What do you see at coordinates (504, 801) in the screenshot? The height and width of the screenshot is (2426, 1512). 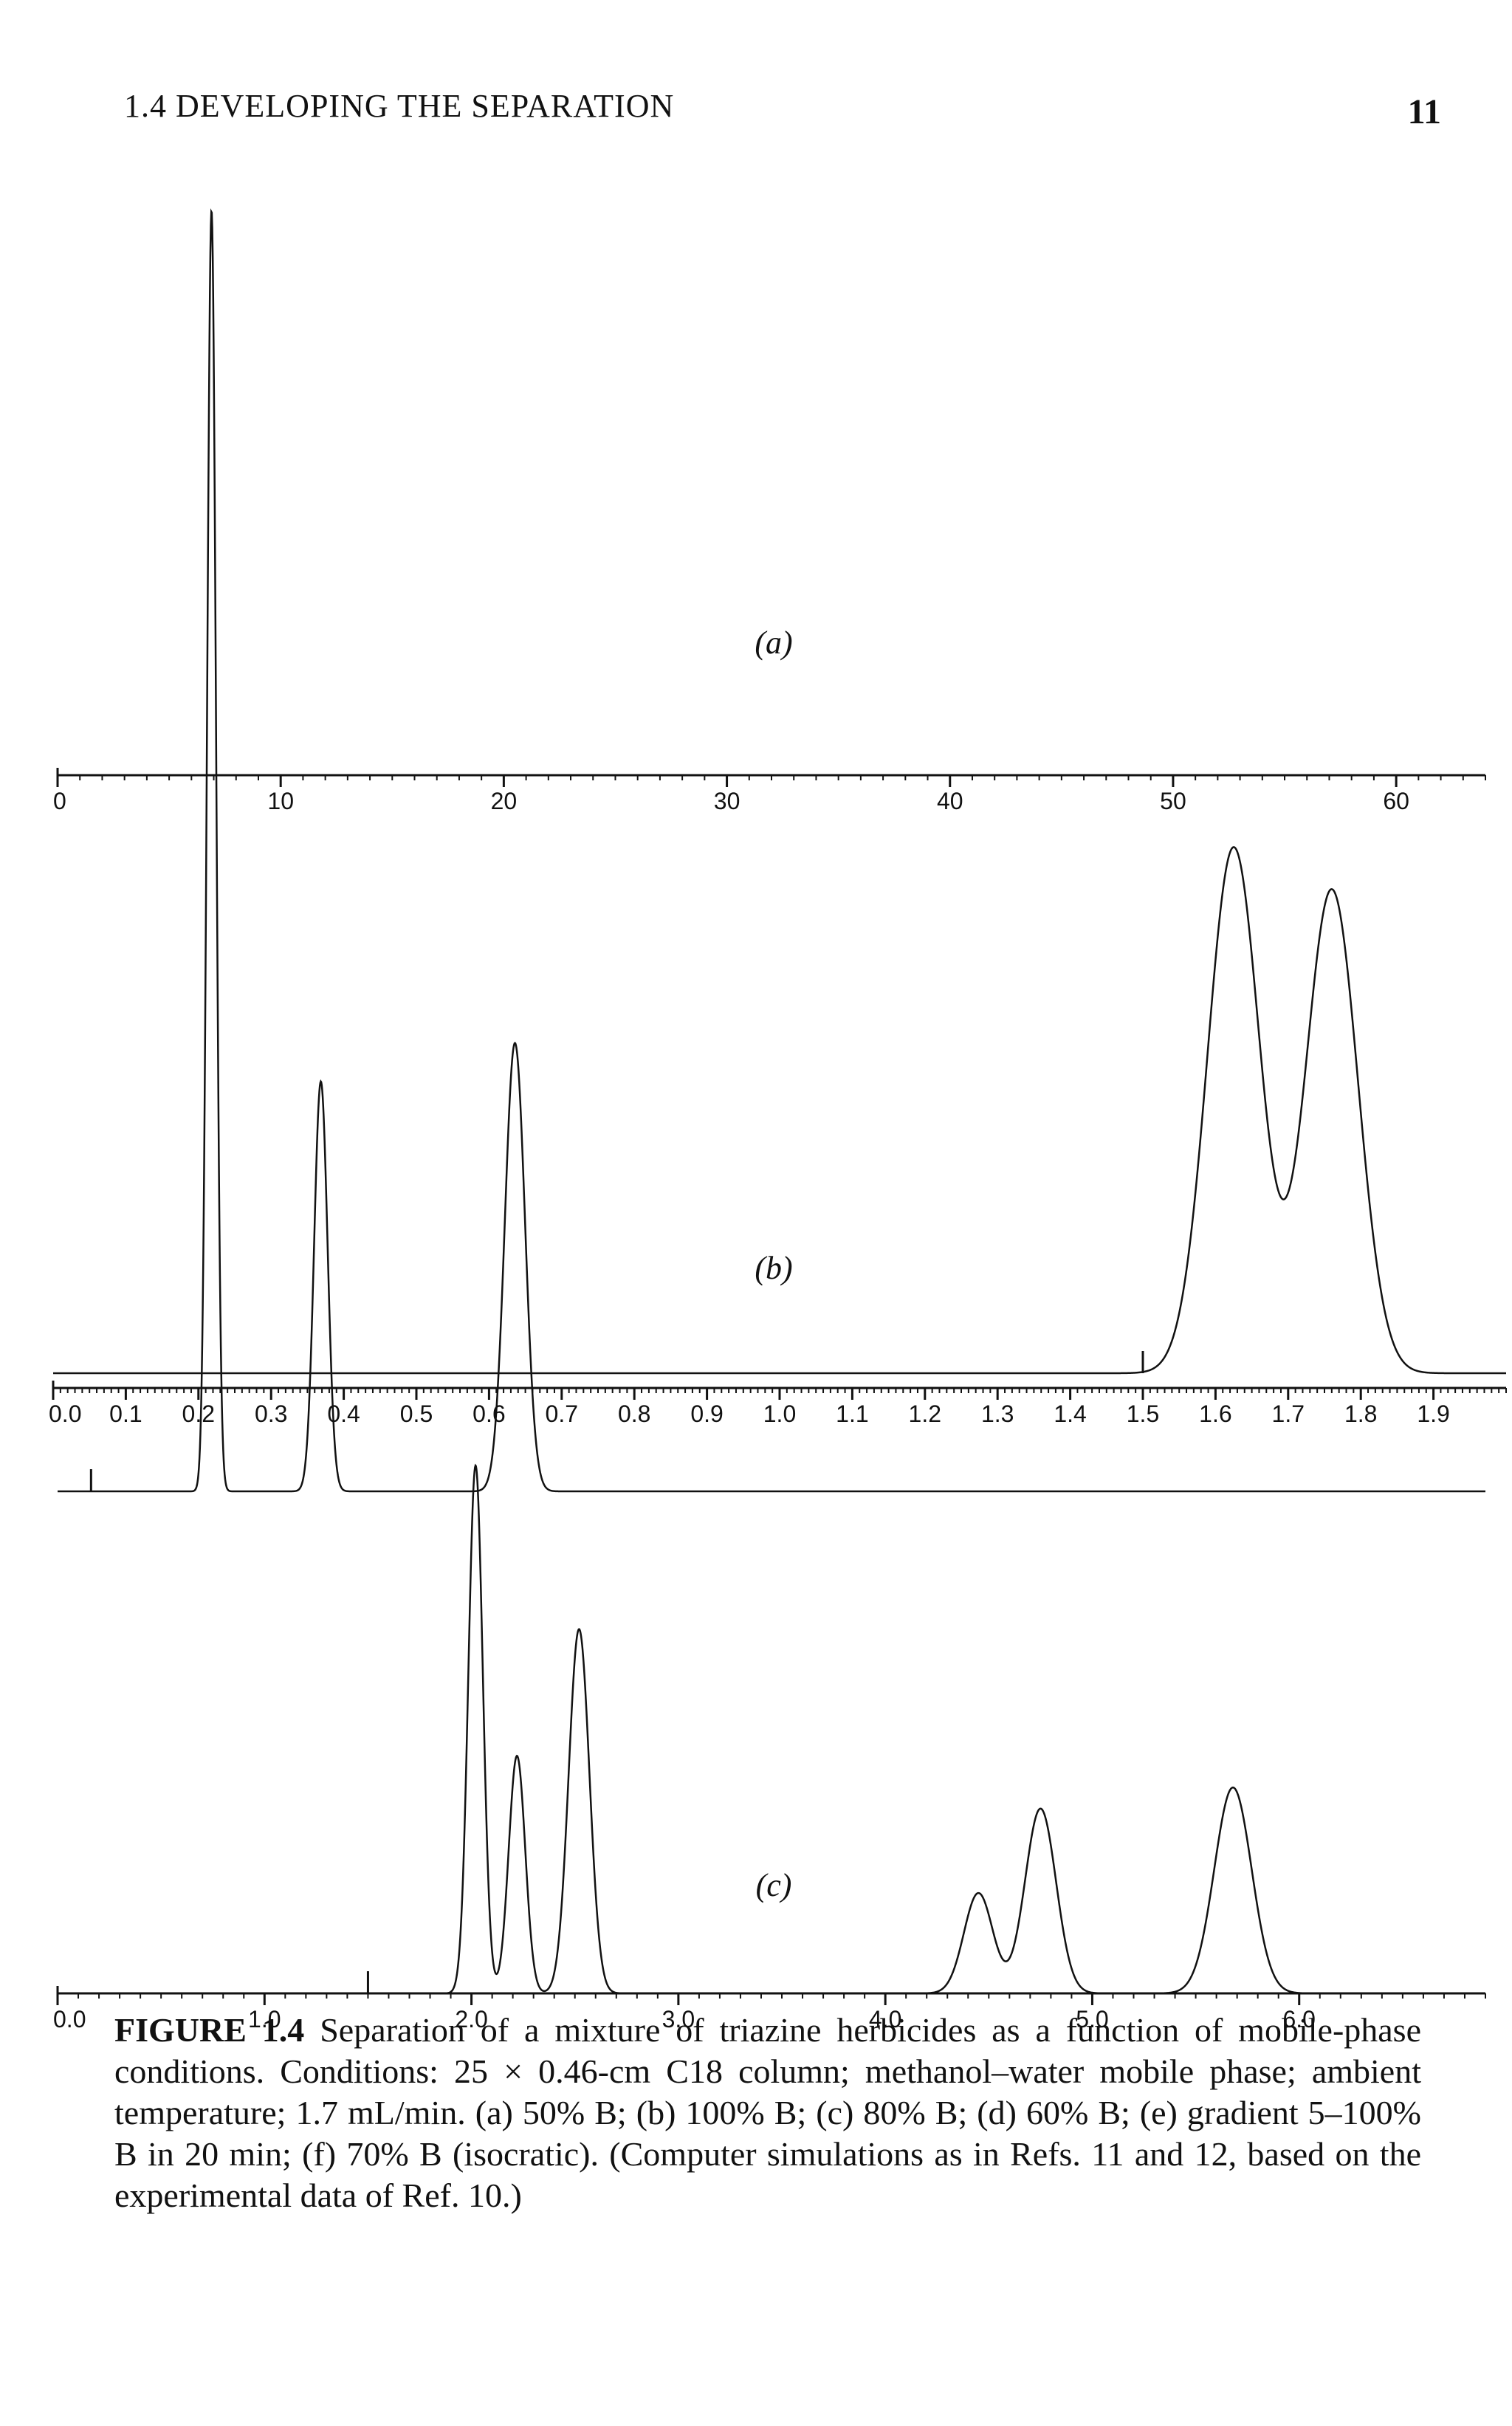 I see `x-tick-label: 20` at bounding box center [504, 801].